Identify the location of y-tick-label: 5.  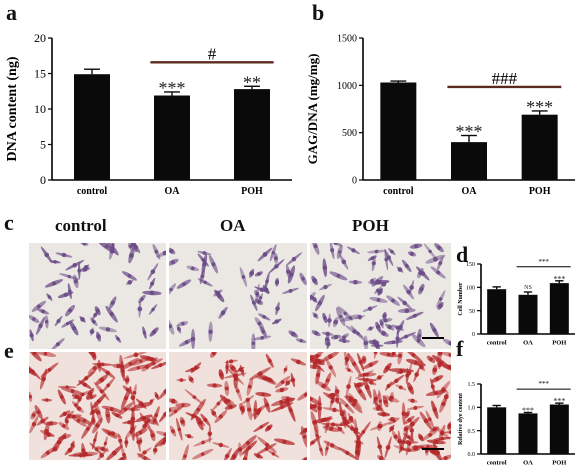
(43, 145).